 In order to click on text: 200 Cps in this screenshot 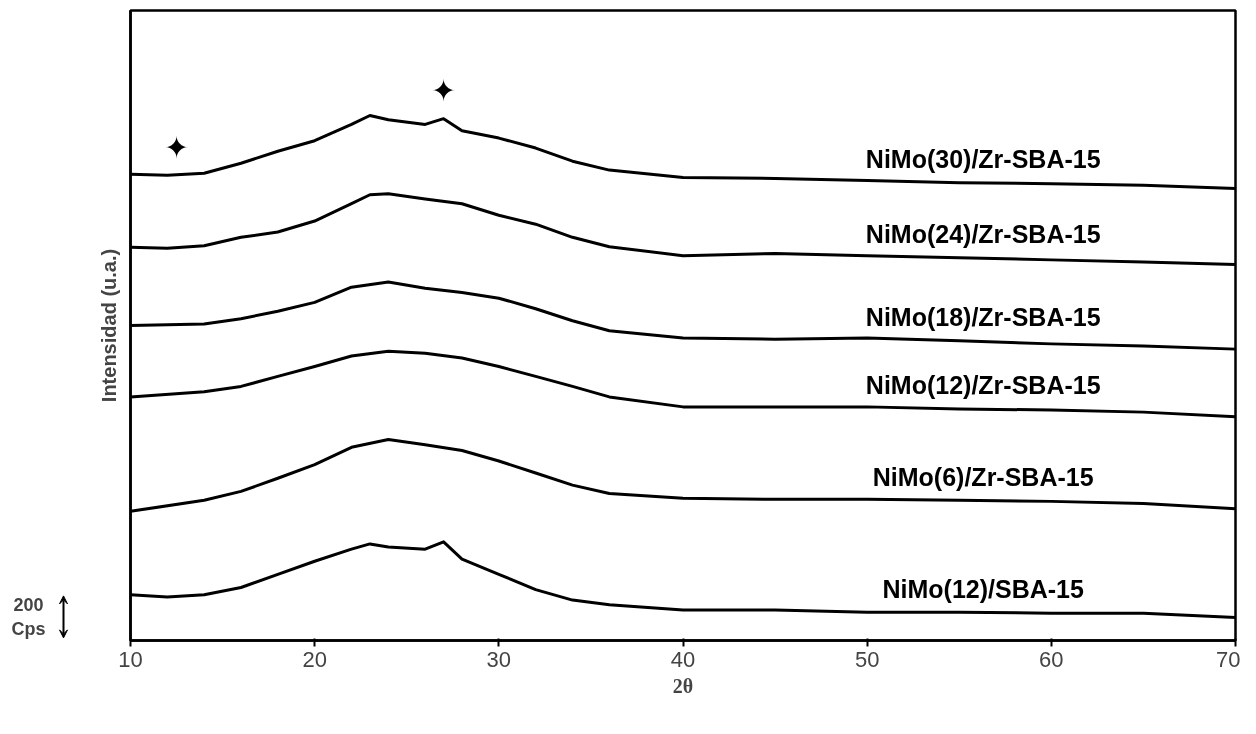, I will do `click(28, 616)`.